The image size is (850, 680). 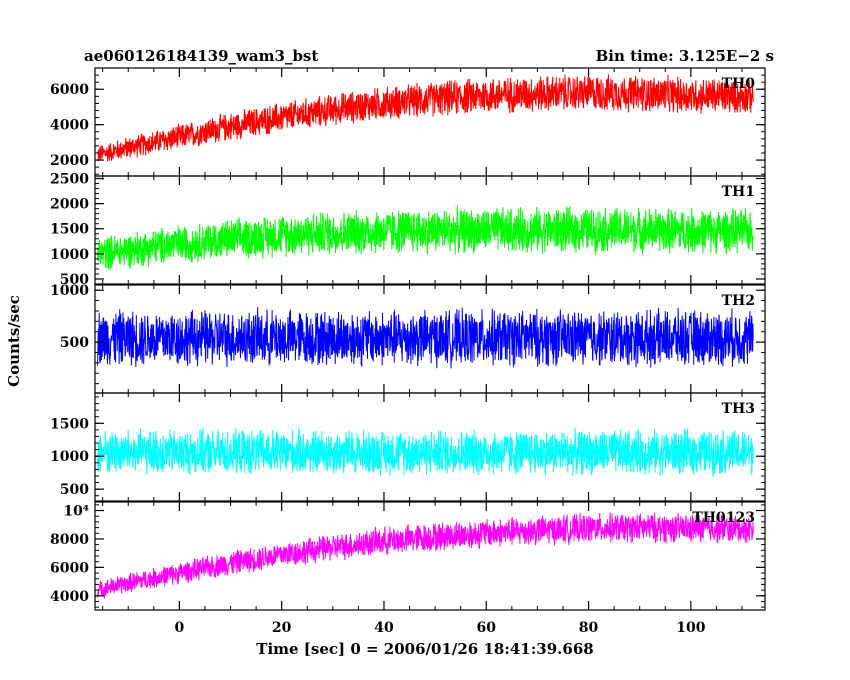 What do you see at coordinates (738, 409) in the screenshot?
I see `panel-label-th3: TH3` at bounding box center [738, 409].